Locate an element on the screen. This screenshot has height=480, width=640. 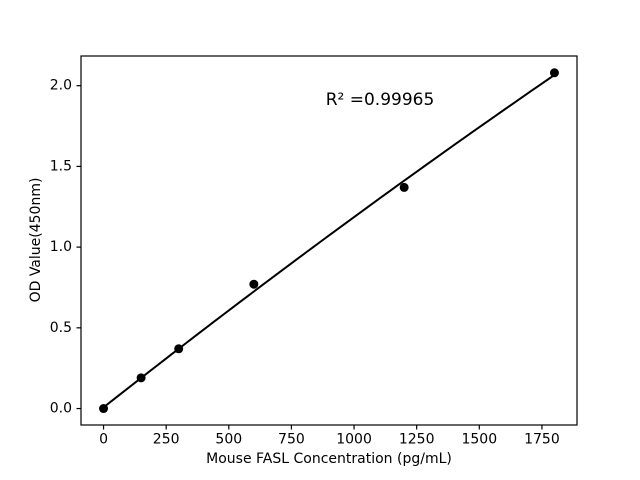
y-tick-label: 0.0 is located at coordinates (61, 409).